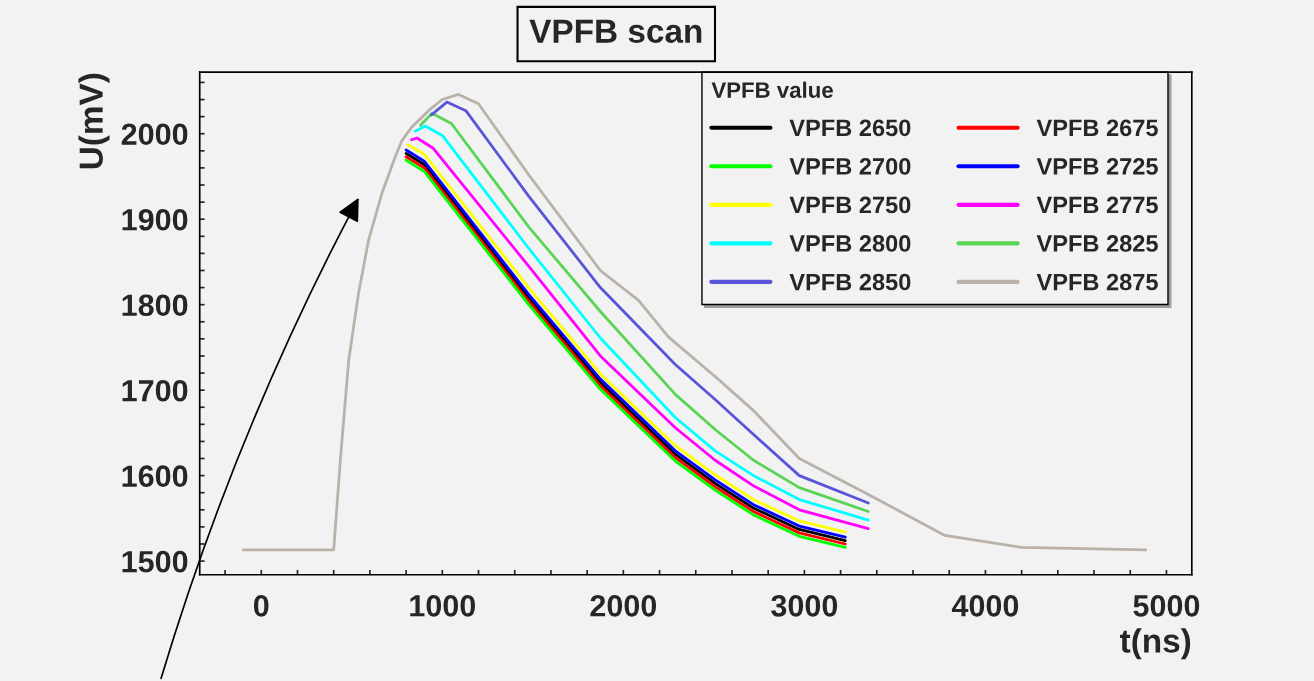 Image resolution: width=1314 pixels, height=681 pixels. I want to click on legend-label: VPFB 2750, so click(850, 205).